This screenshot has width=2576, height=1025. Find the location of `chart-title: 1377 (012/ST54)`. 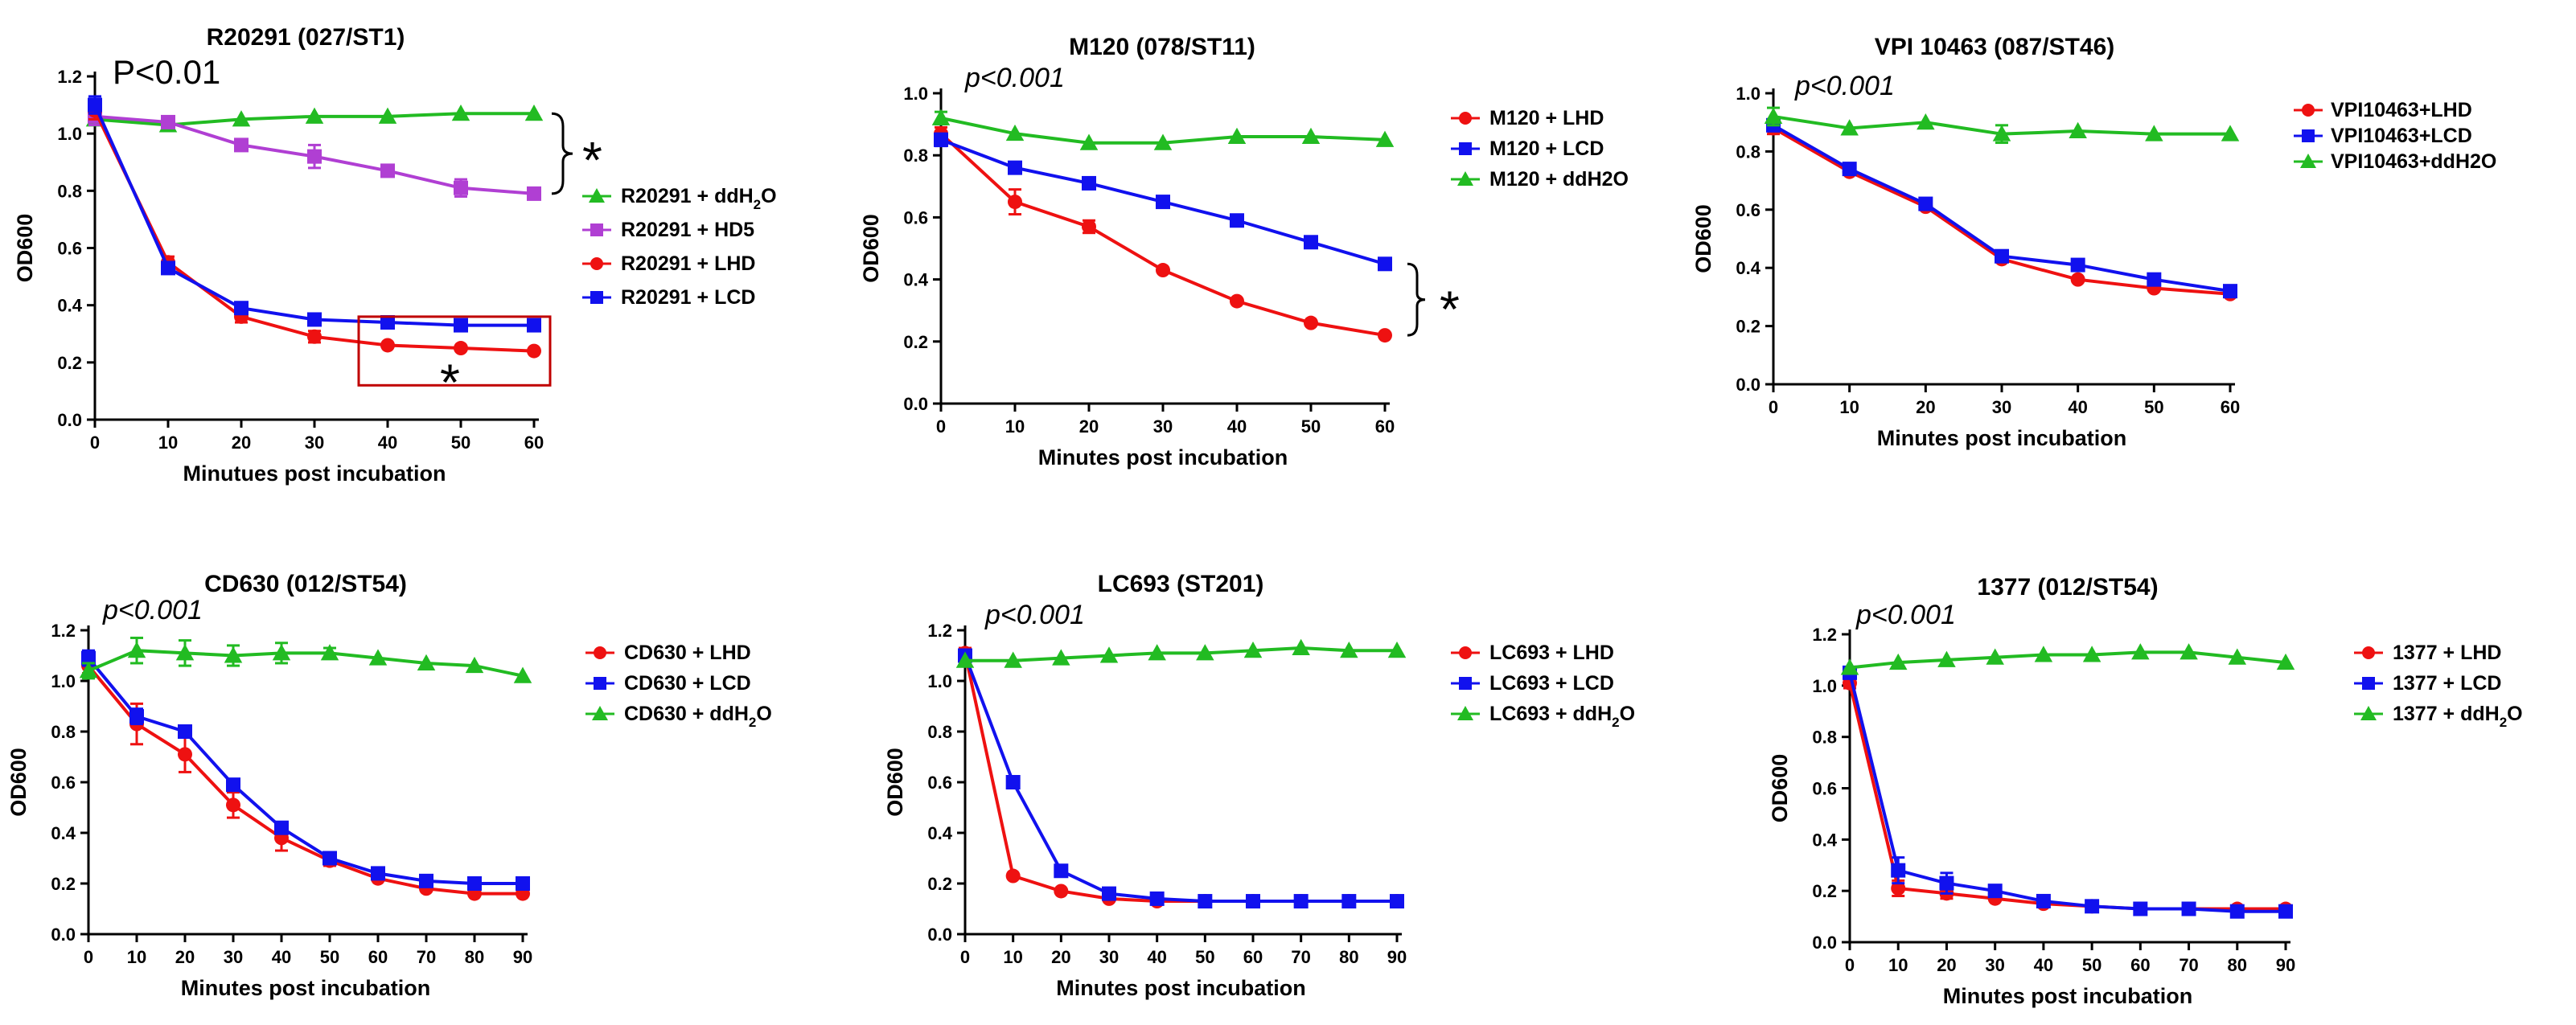

chart-title: 1377 (012/ST54) is located at coordinates (2067, 587).